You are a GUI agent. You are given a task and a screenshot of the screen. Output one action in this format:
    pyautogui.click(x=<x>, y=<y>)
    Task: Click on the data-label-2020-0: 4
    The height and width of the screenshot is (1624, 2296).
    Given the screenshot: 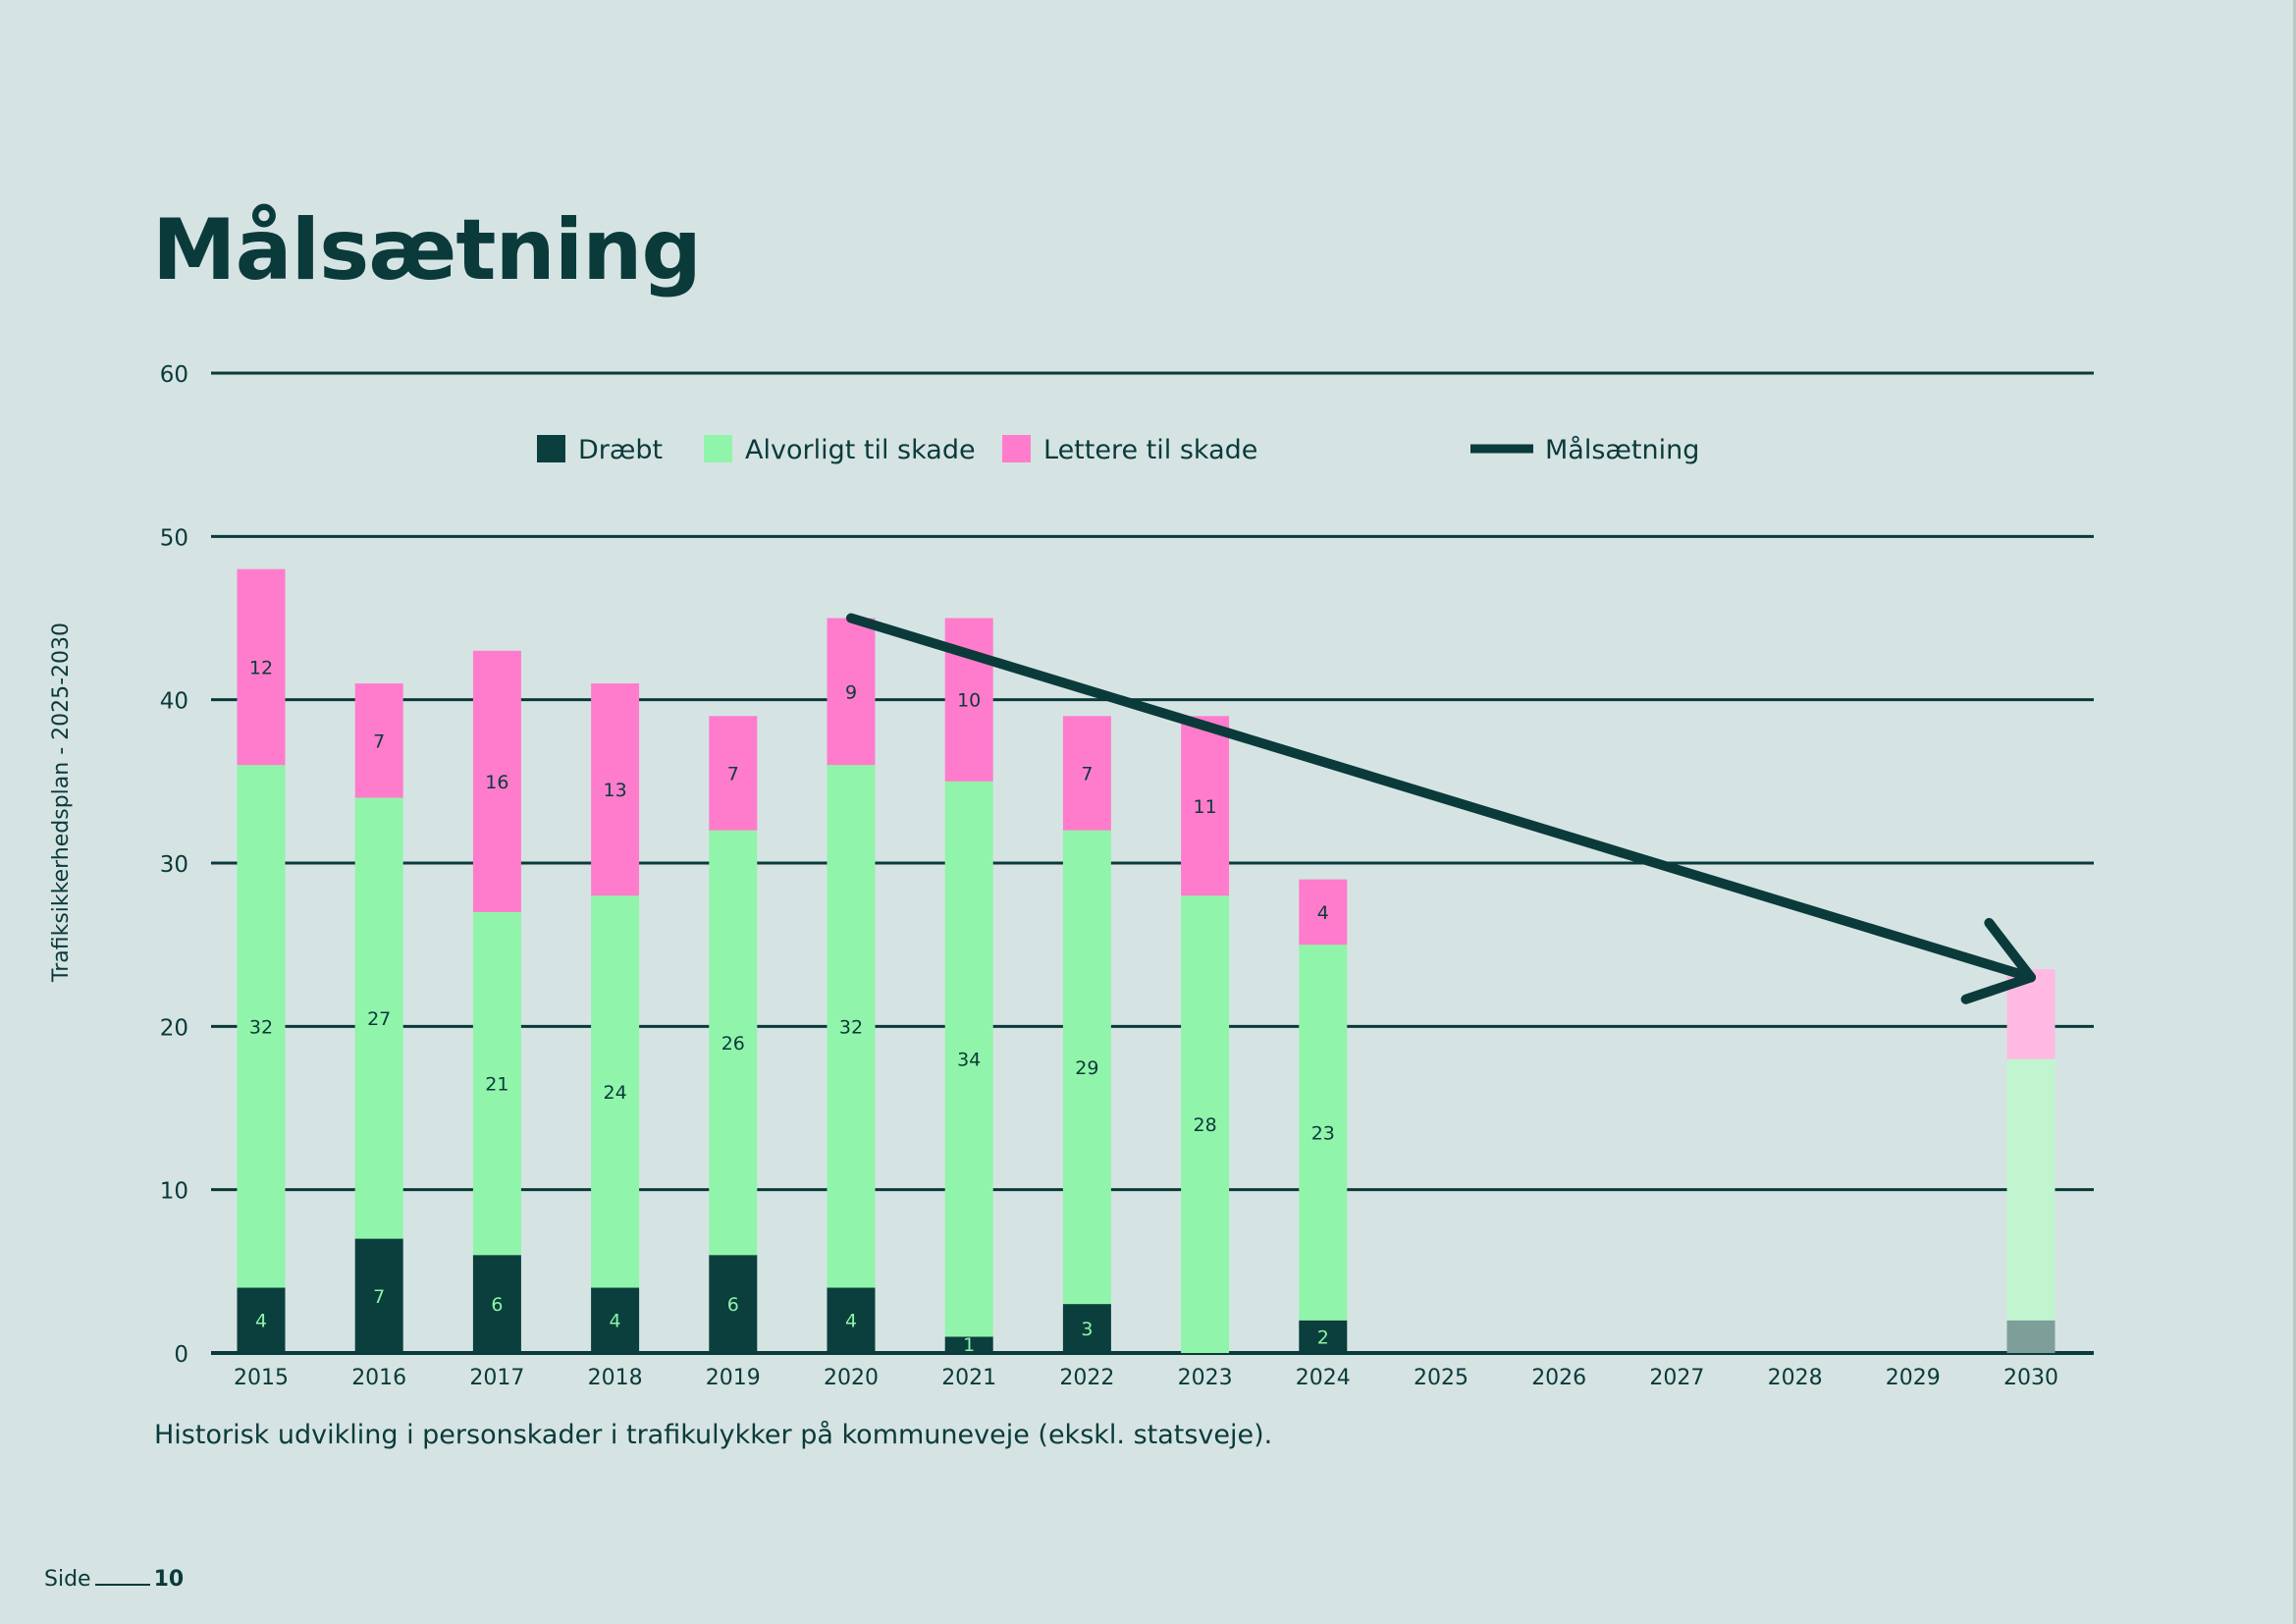 What is the action you would take?
    pyautogui.click(x=851, y=1321)
    